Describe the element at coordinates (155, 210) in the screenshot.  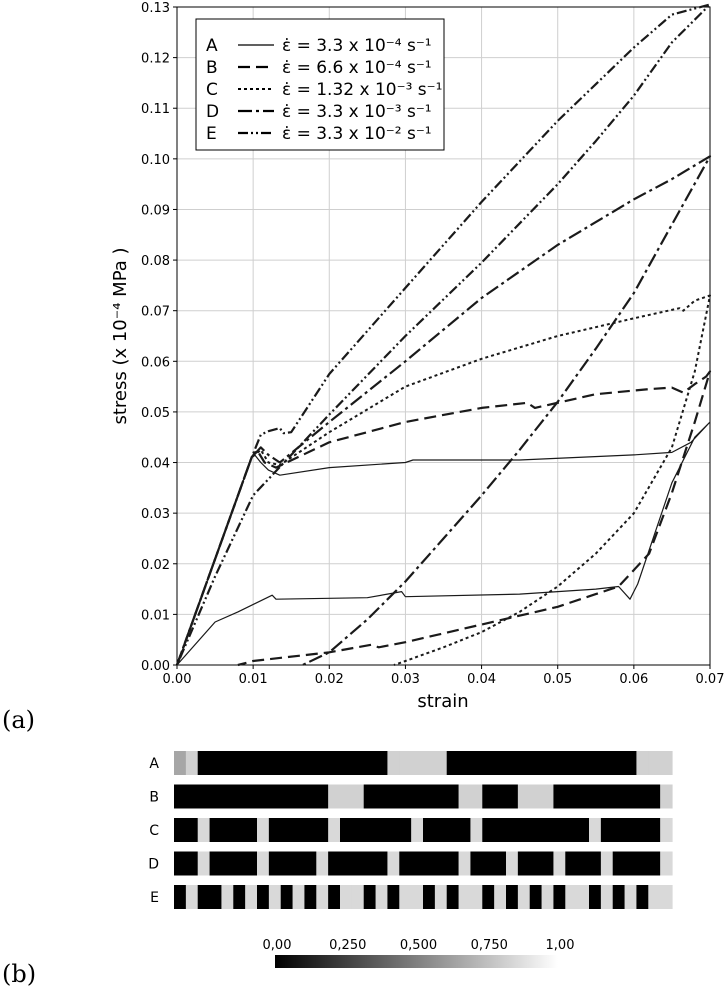
I see `y-tick-label: 0.09` at that location.